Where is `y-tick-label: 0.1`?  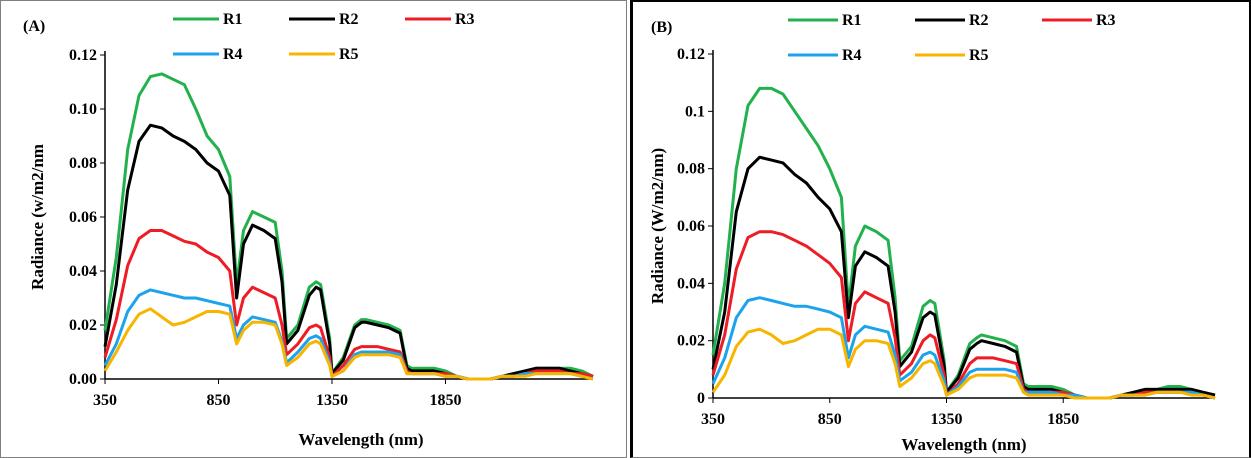 y-tick-label: 0.1 is located at coordinates (695, 111).